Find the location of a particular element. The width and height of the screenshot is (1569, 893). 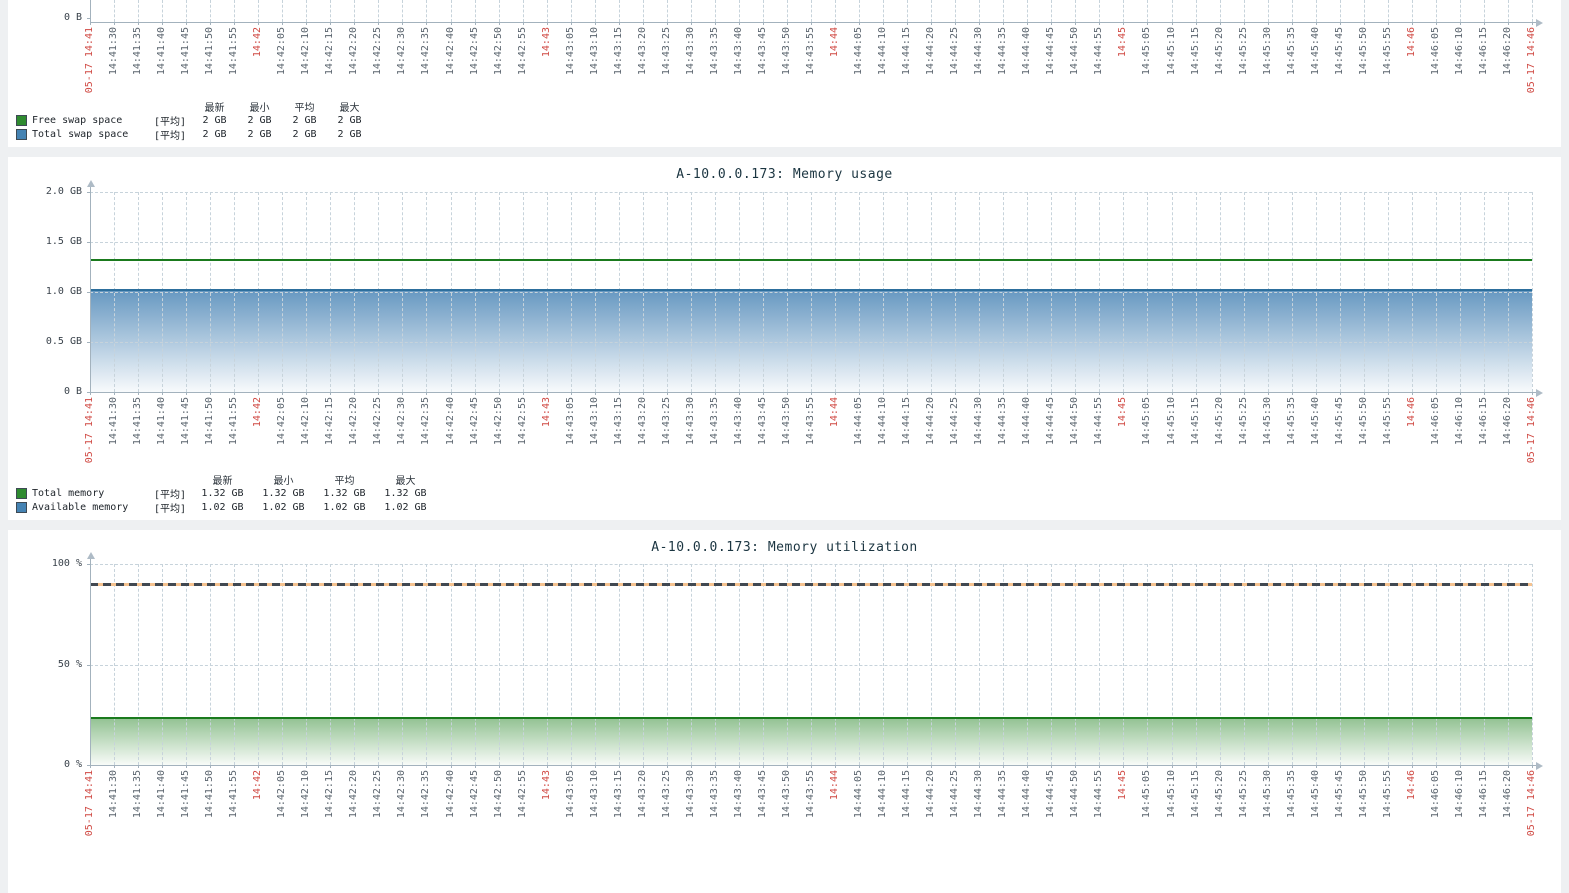

x-tick-label: 14:45:20 is located at coordinates (1219, 421).